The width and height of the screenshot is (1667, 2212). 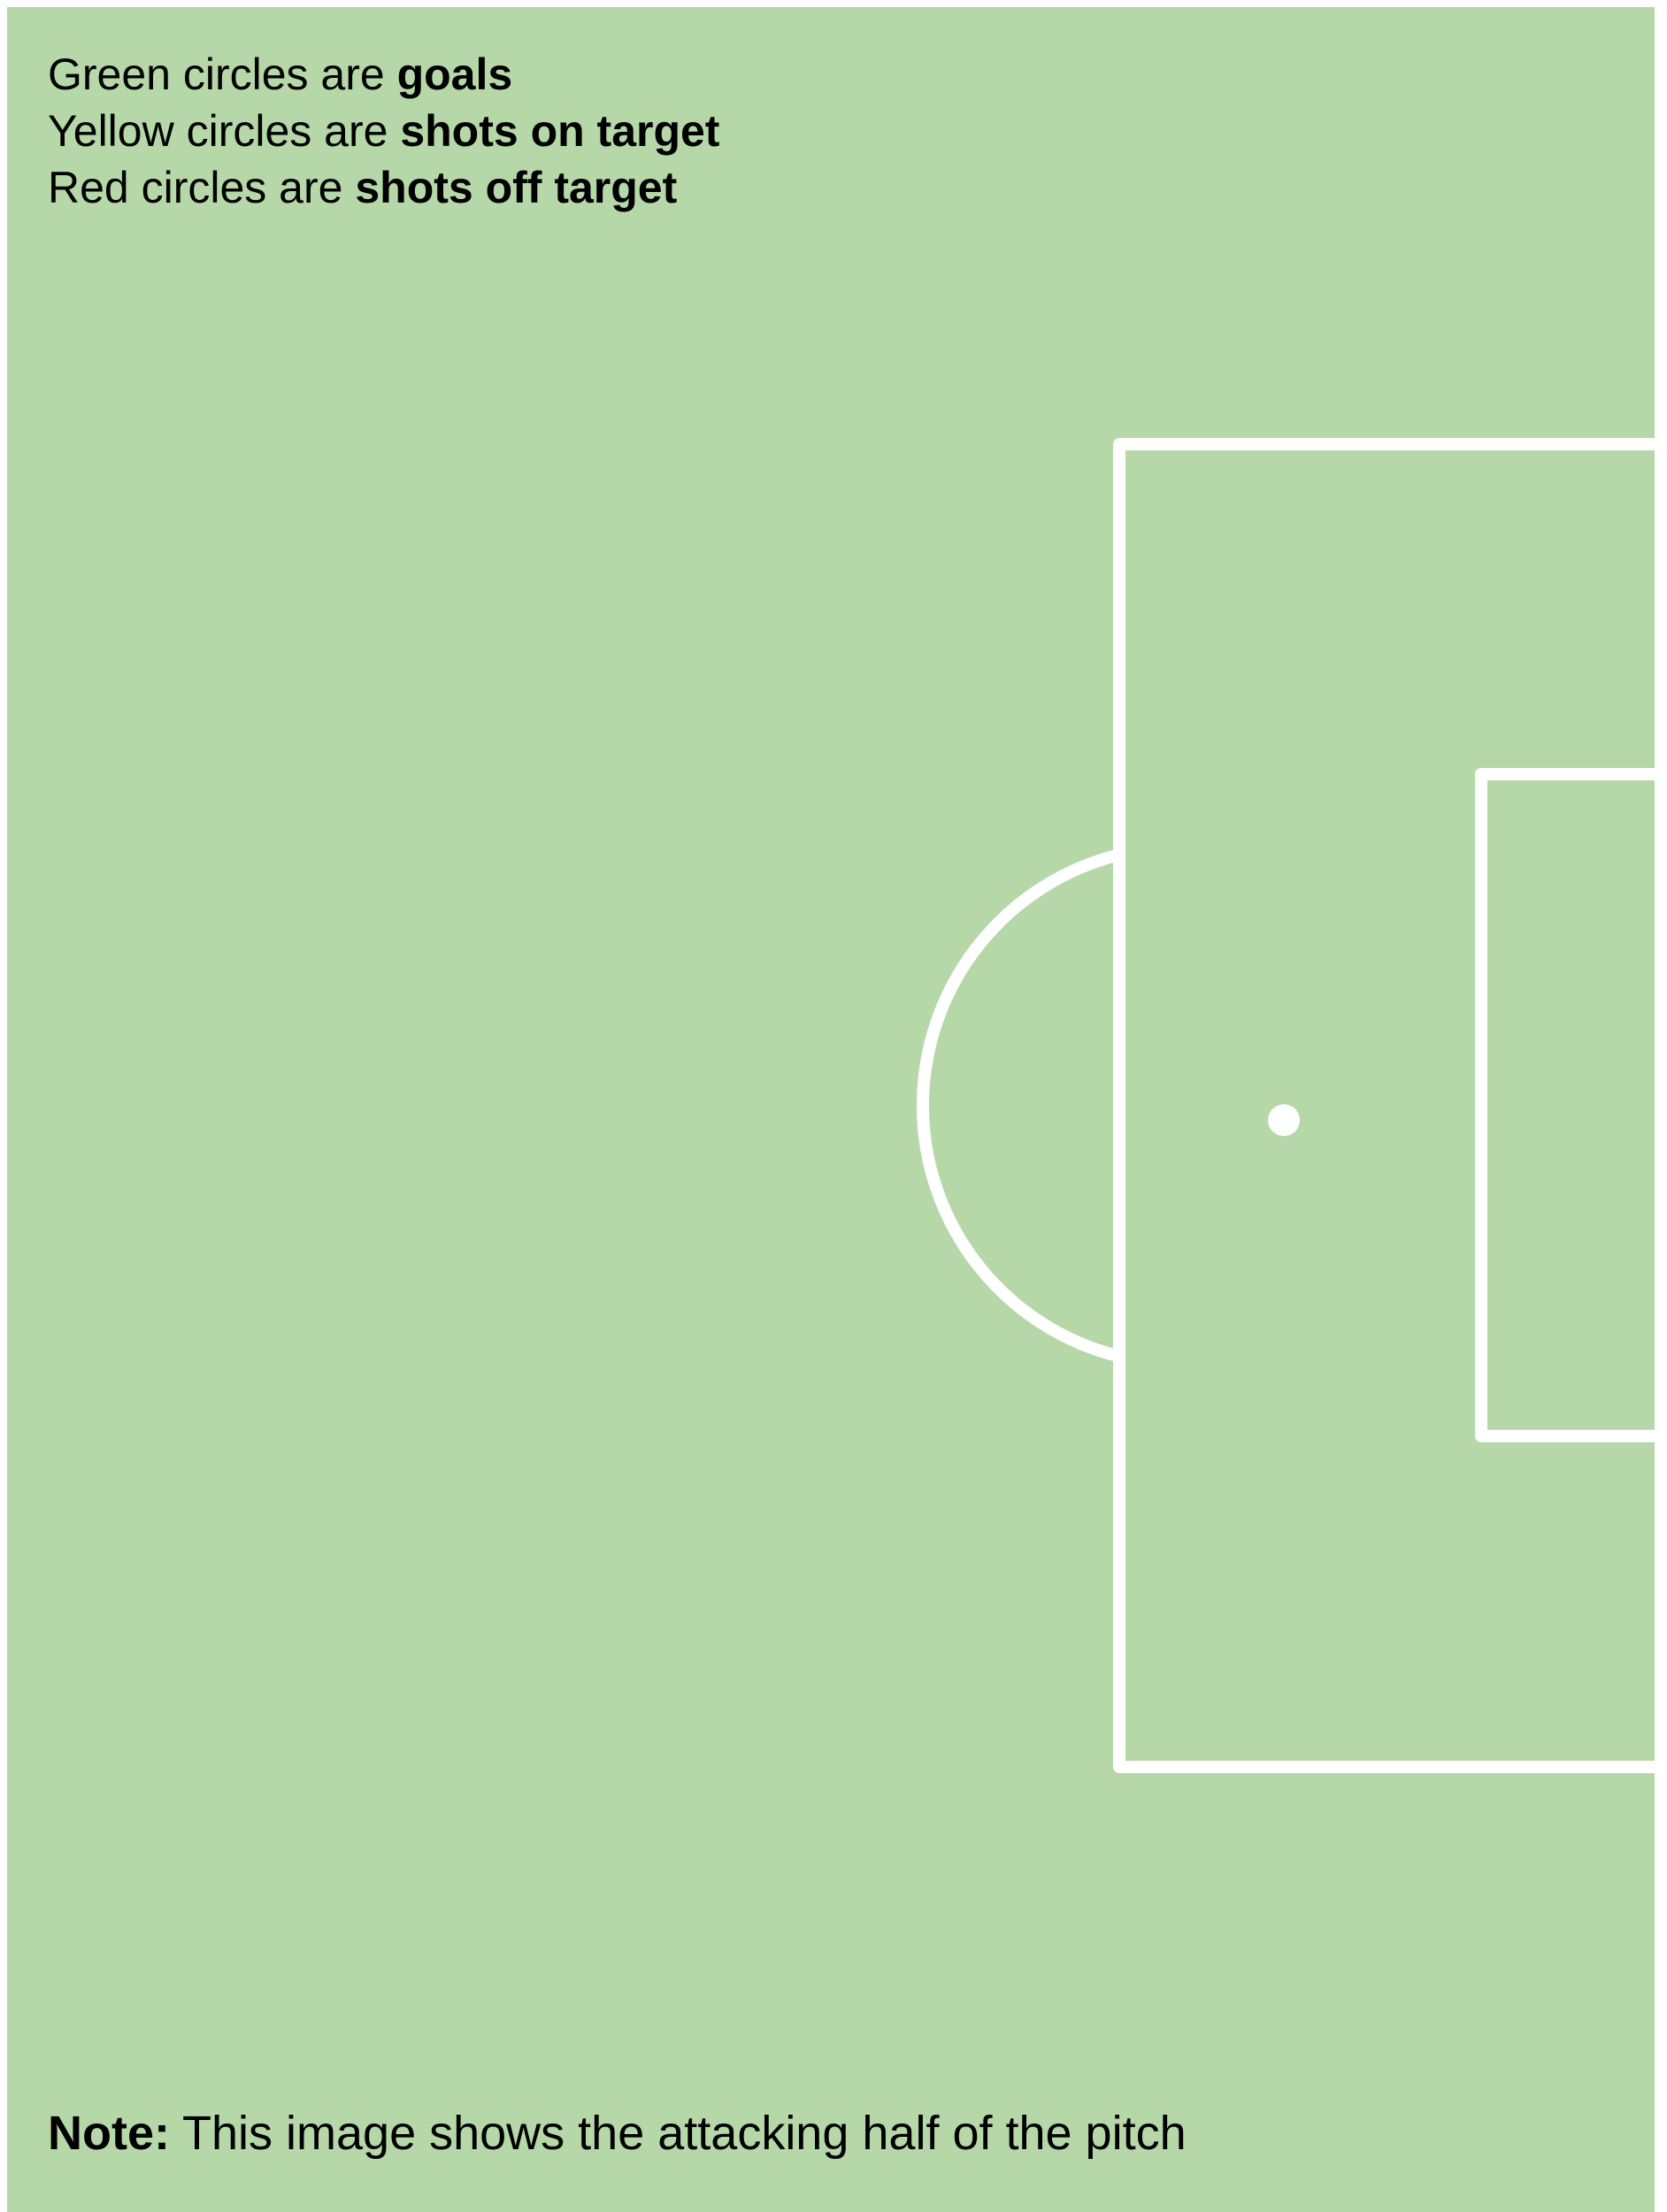 I want to click on legend-on-target-prefix: Yellow circles are, so click(x=224, y=131).